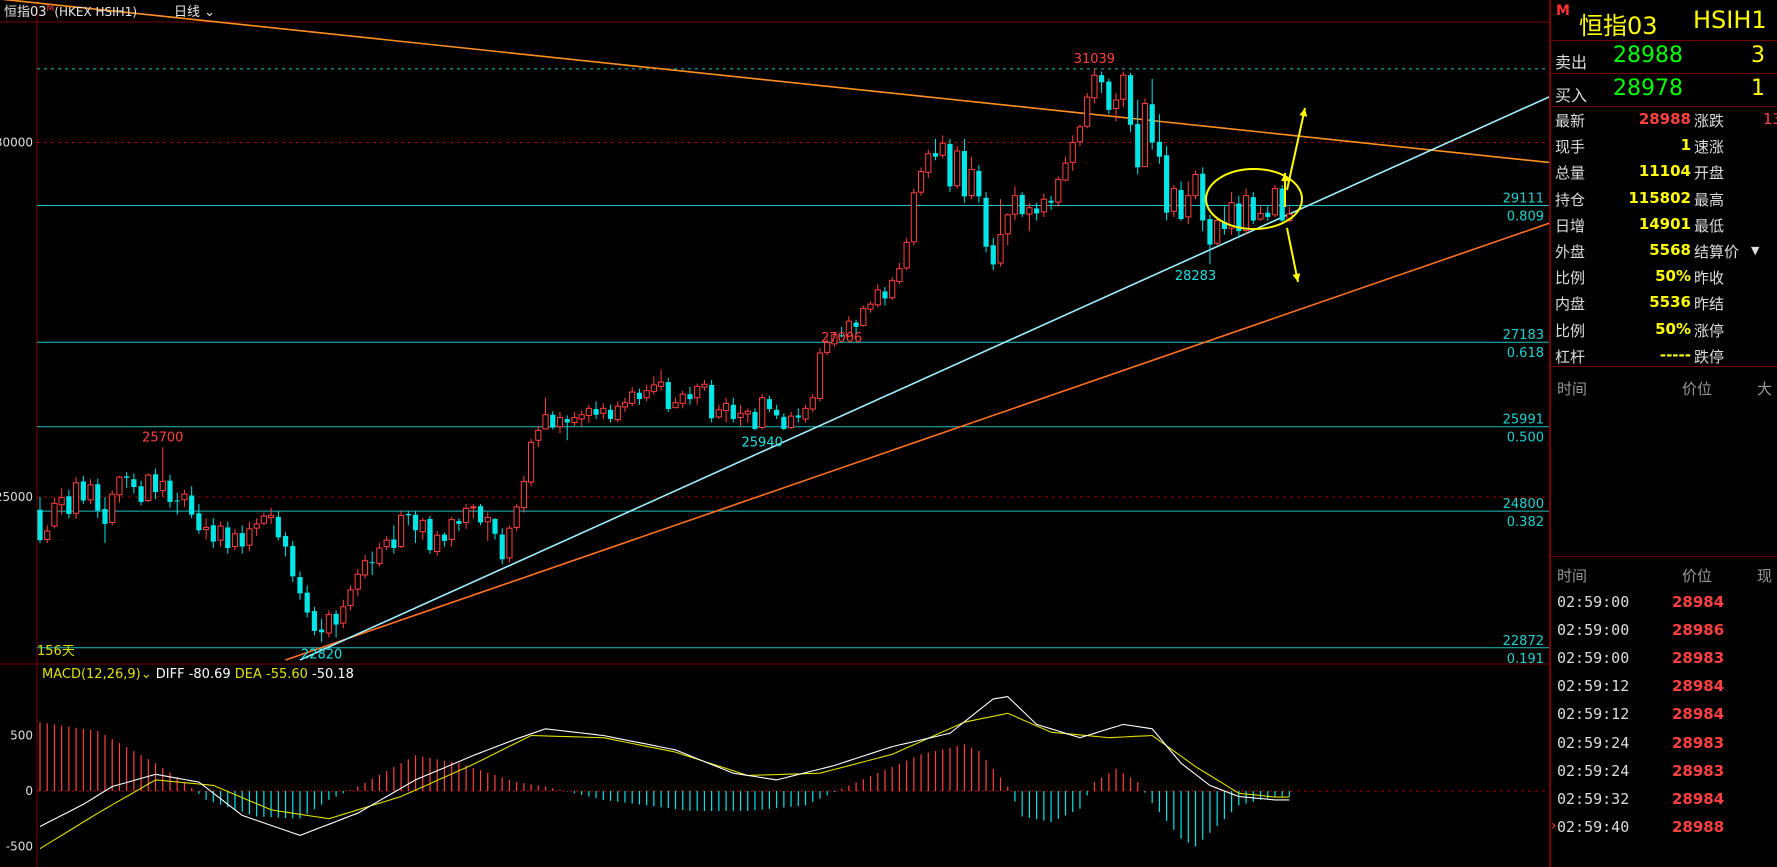  Describe the element at coordinates (1292, 255) in the screenshot. I see `arrow-down` at that location.